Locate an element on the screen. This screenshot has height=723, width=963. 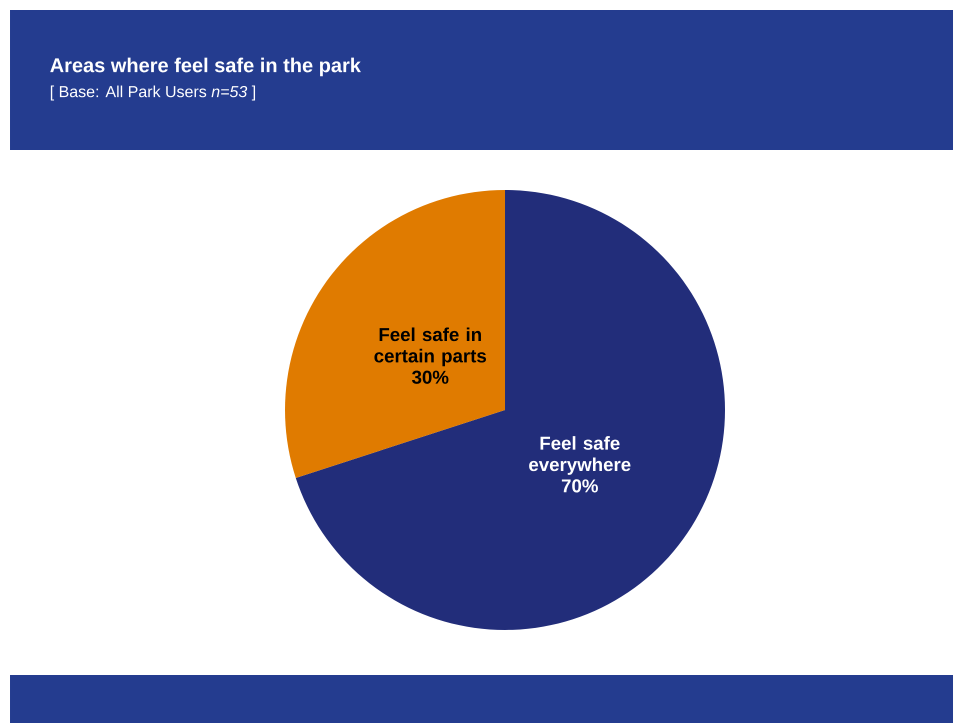
slice-label: Feel safe everywhere is located at coordinates (579, 455).